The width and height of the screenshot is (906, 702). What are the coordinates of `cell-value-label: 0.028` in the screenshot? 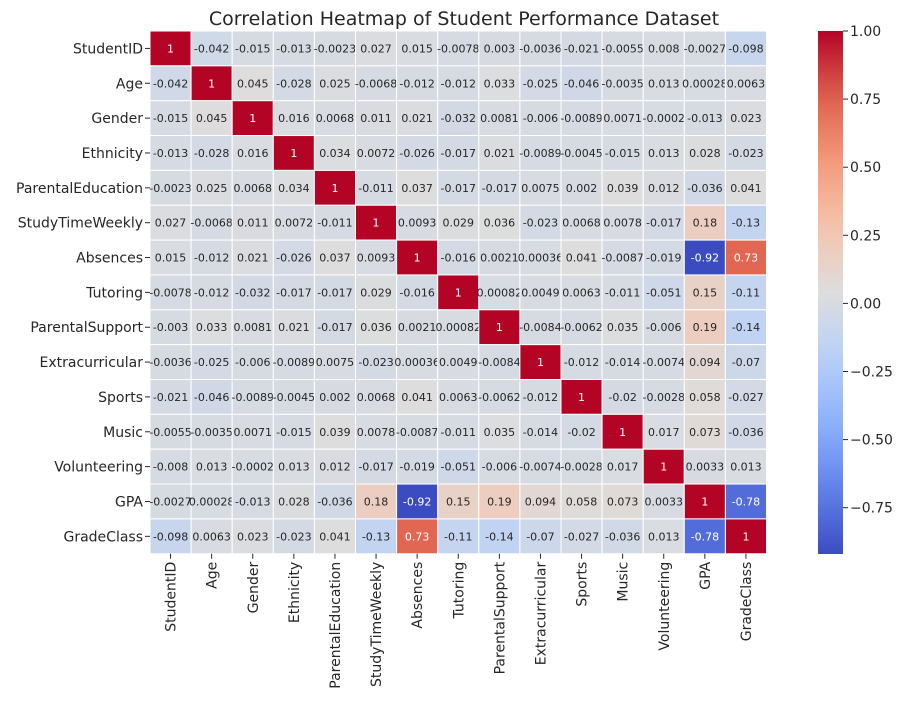 It's located at (705, 153).